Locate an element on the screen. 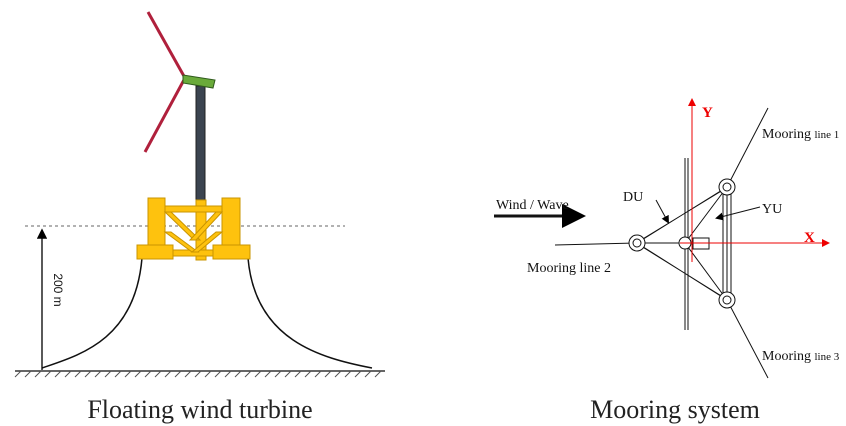 This screenshot has width=846, height=426. right-caption: Mooring system is located at coordinates (675, 409).